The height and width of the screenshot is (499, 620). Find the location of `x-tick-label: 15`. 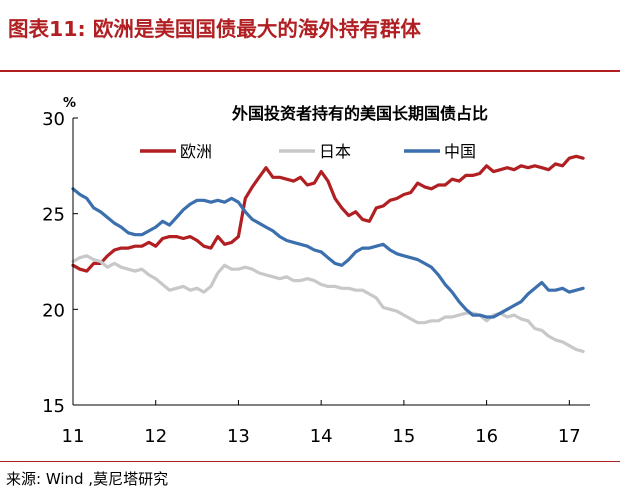

x-tick-label: 15 is located at coordinates (403, 436).